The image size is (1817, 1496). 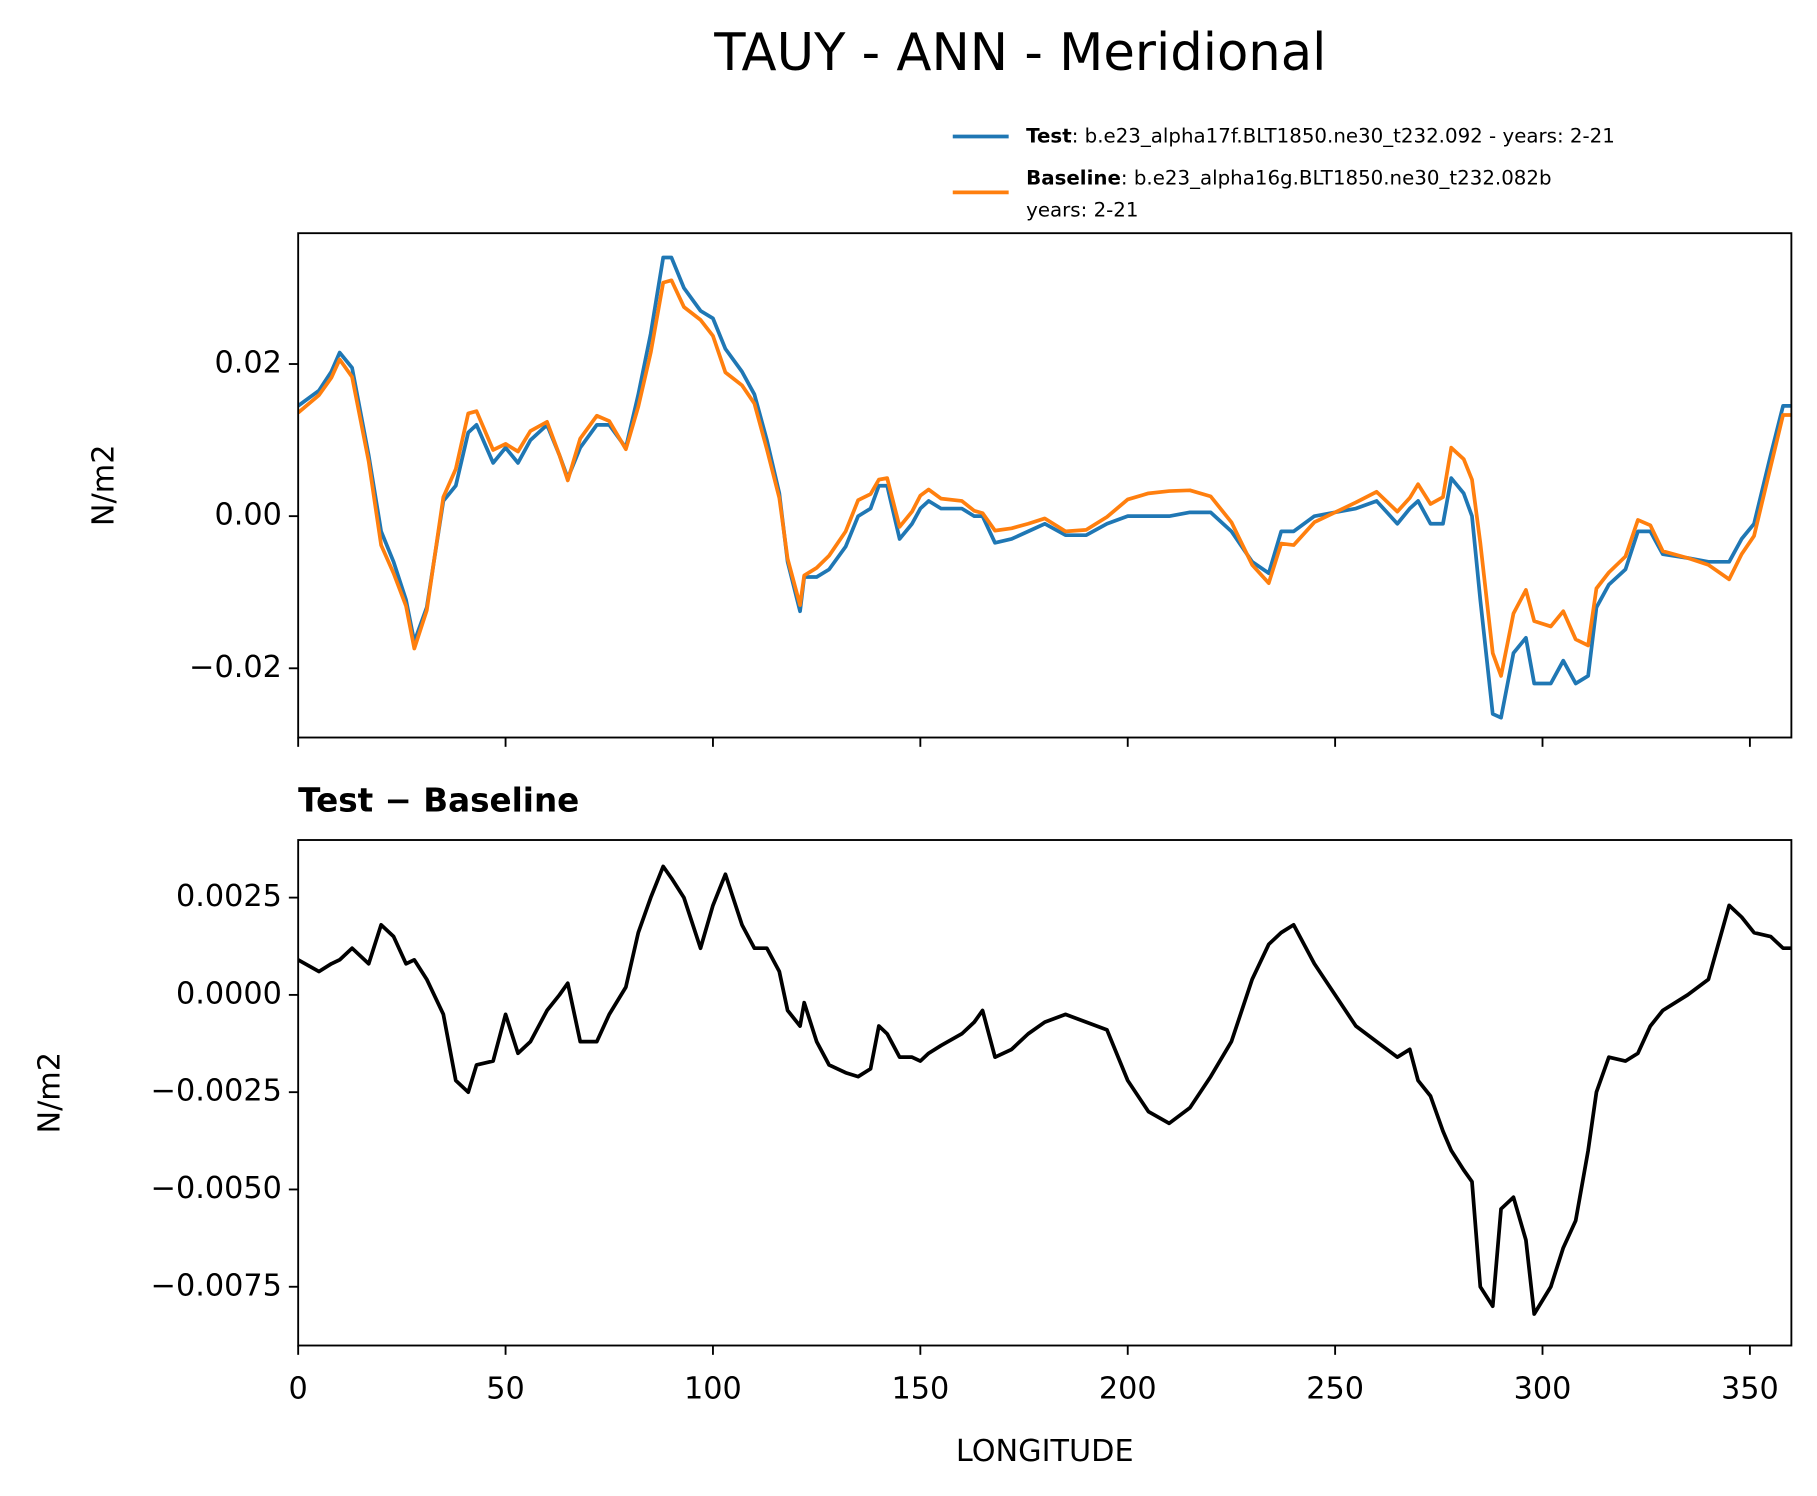 I want to click on legend-description: : b.e23_alpha16g.BLT1850.ne30_t232.082b, so click(x=1336, y=177).